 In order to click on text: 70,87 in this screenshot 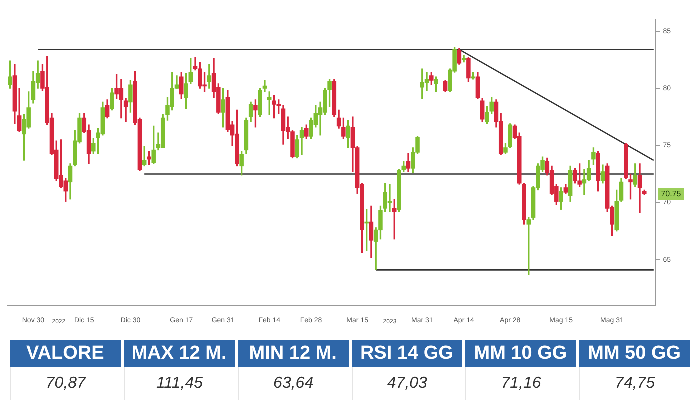, I will do `click(66, 383)`.